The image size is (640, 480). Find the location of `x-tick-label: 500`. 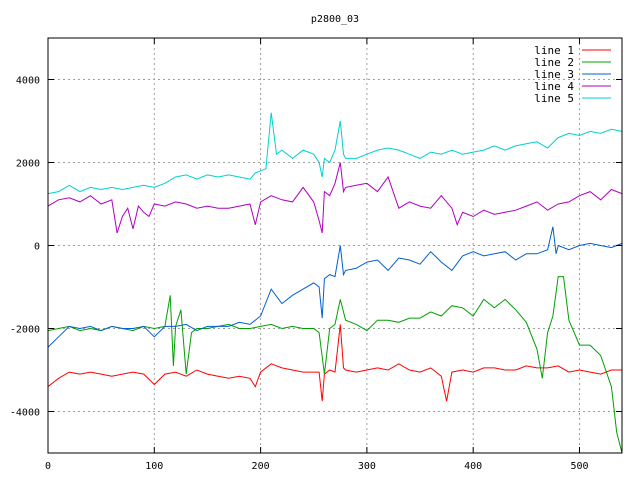

x-tick-label: 500 is located at coordinates (579, 466).